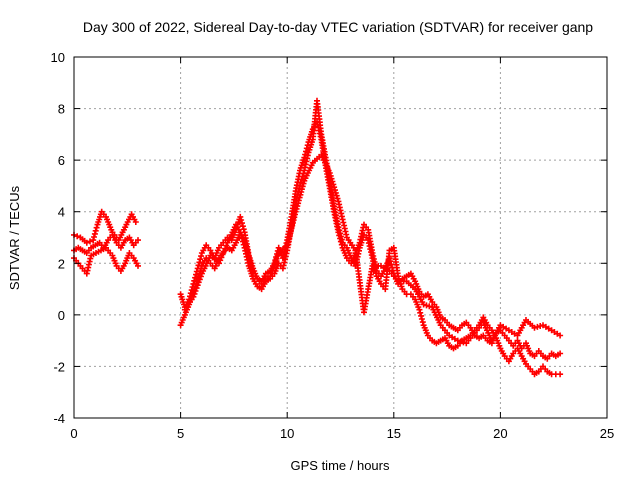 Image resolution: width=640 pixels, height=480 pixels. Describe the element at coordinates (394, 433) in the screenshot. I see `x-tick-label: 15` at that location.